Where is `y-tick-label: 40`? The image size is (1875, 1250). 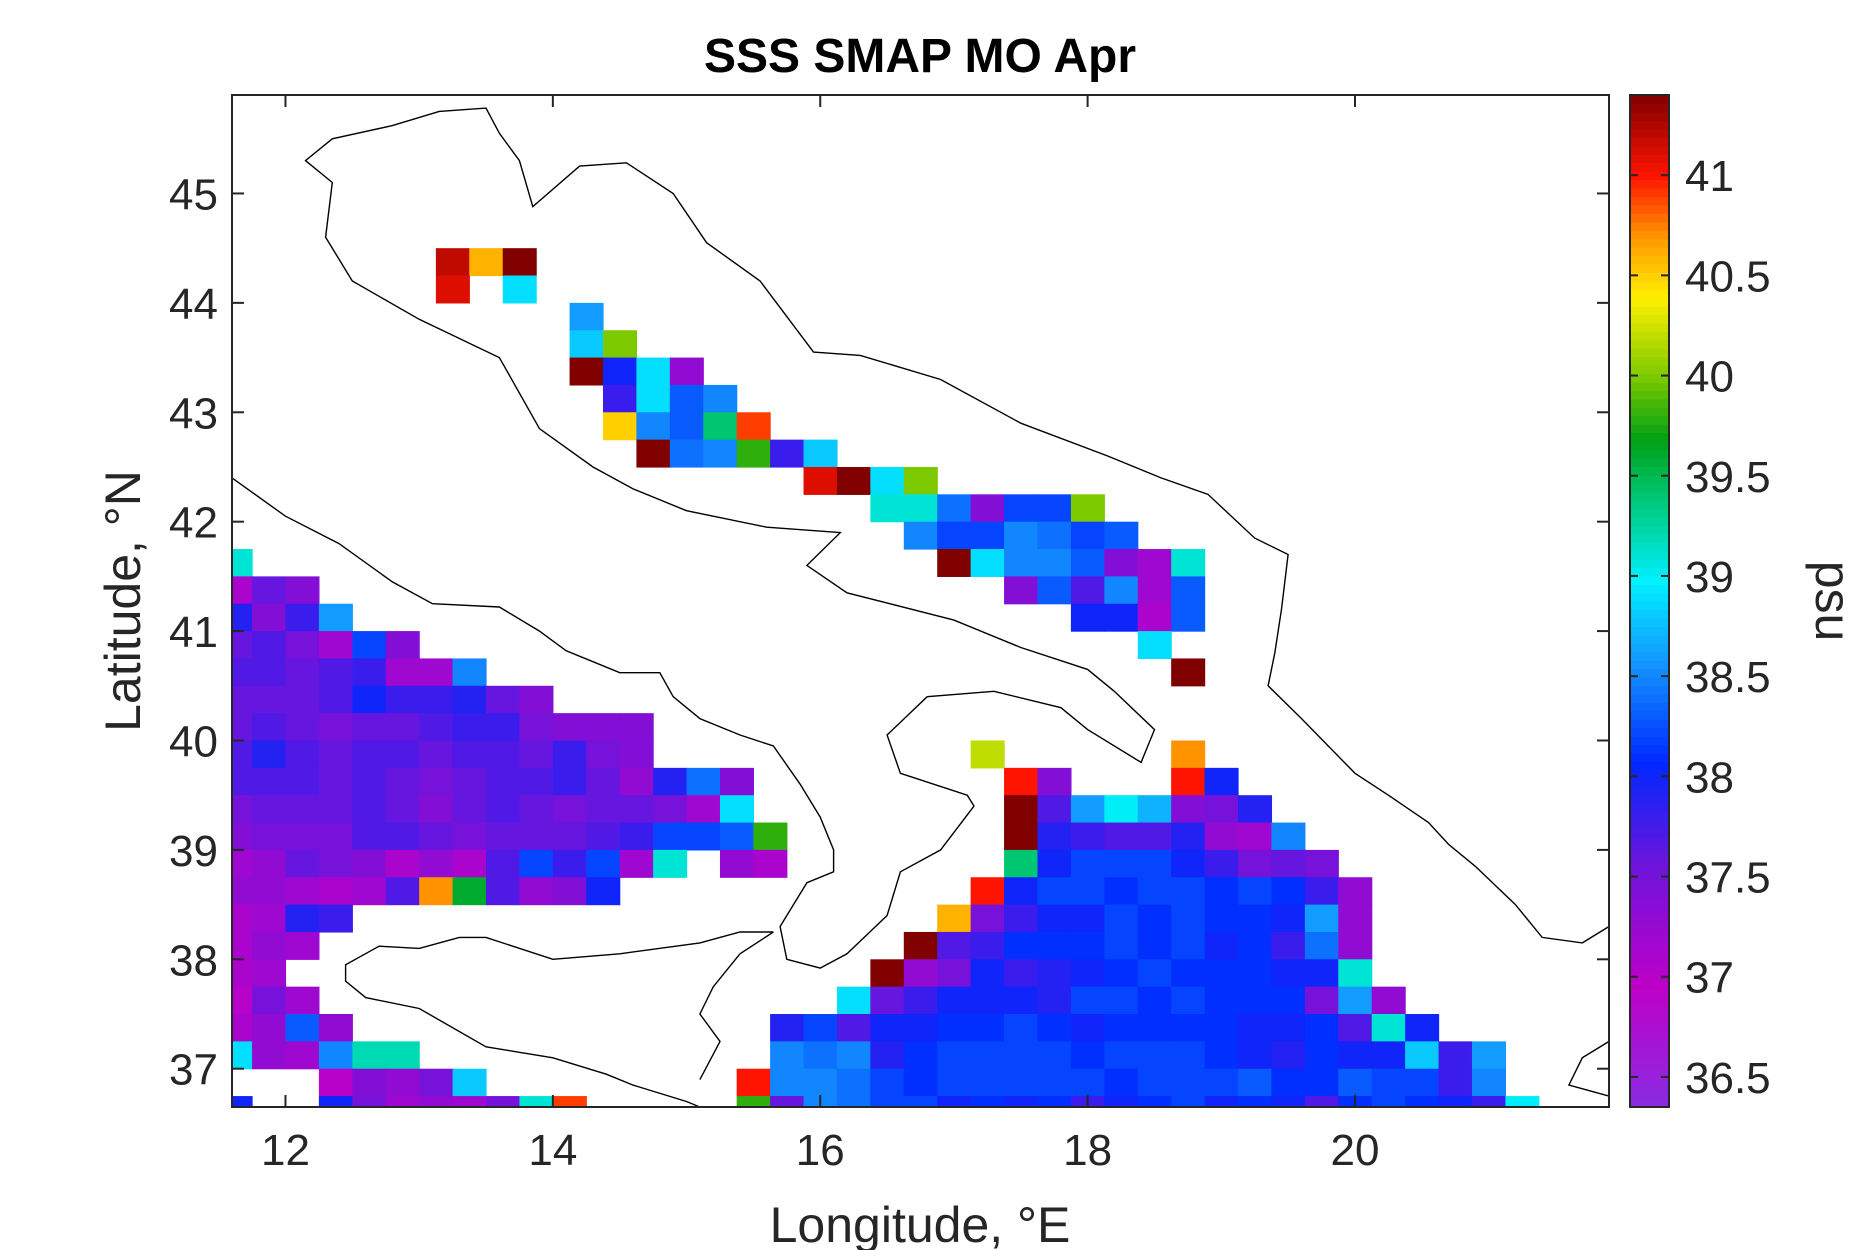
y-tick-label: 40 is located at coordinates (193, 741).